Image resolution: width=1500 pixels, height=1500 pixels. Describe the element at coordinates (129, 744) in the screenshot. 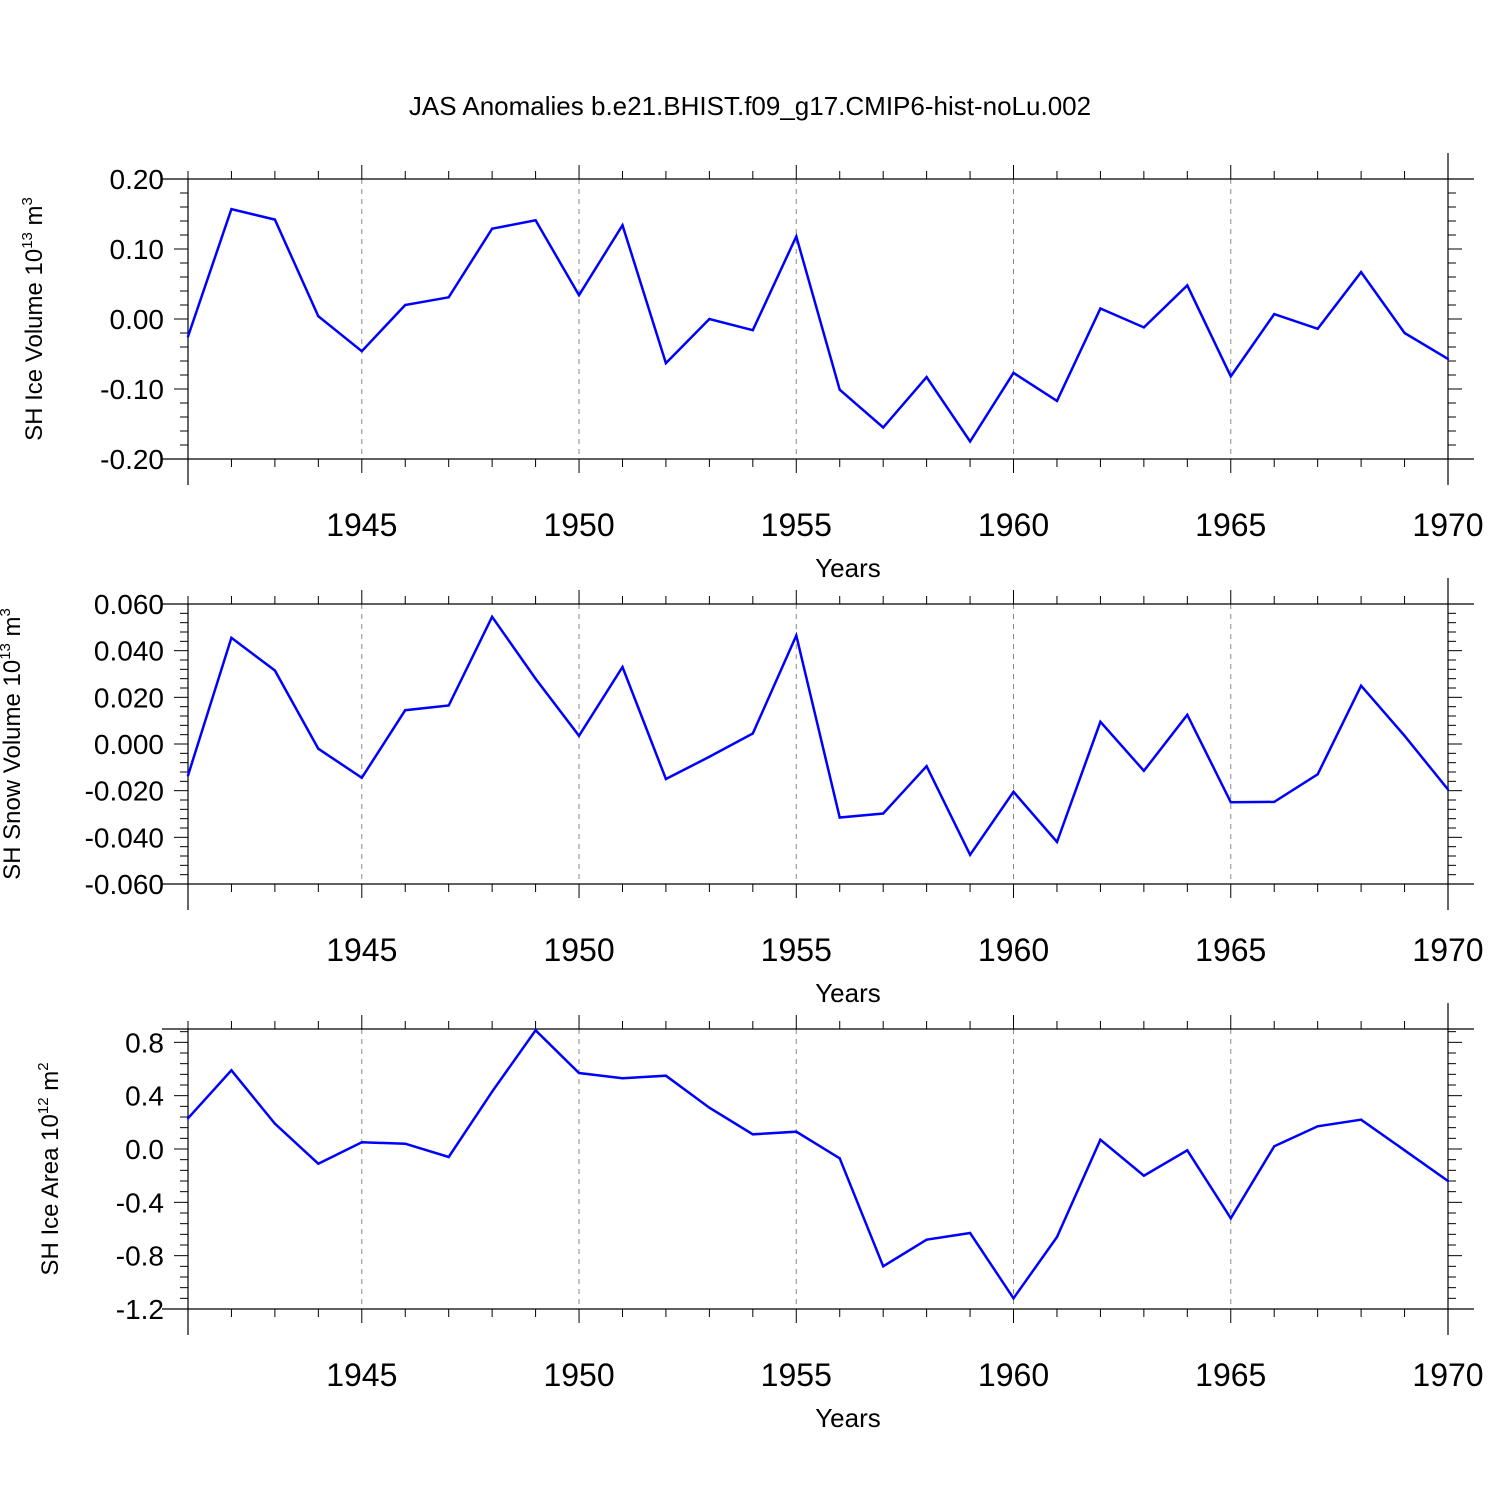

I see `y-tick-label: 0.000` at that location.